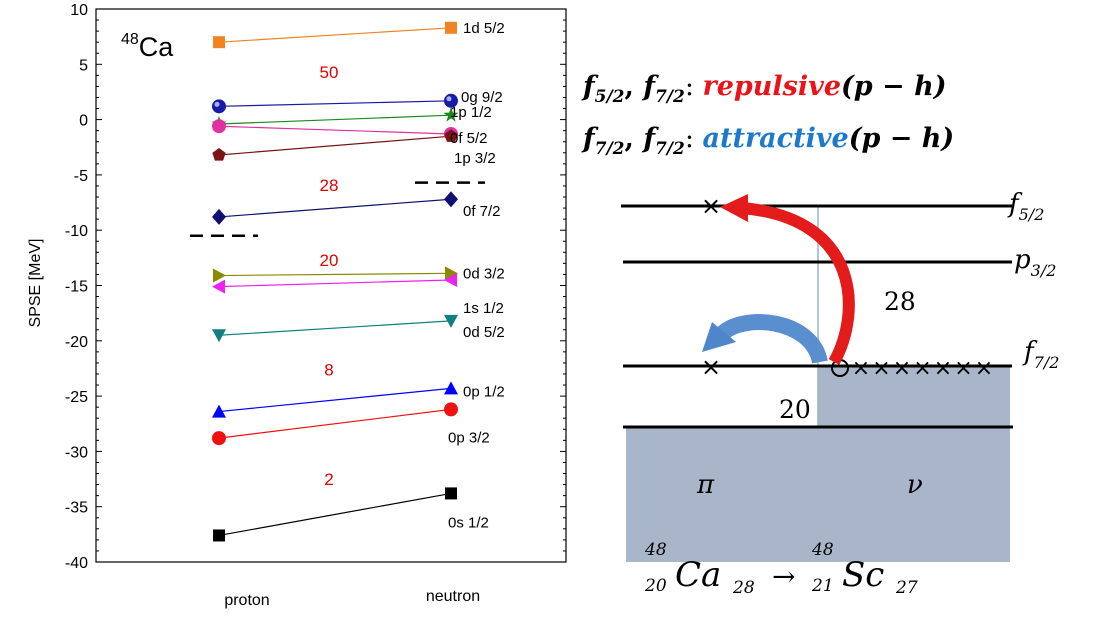 The width and height of the screenshot is (1095, 617). What do you see at coordinates (863, 575) in the screenshot?
I see `svg-text: Sc` at bounding box center [863, 575].